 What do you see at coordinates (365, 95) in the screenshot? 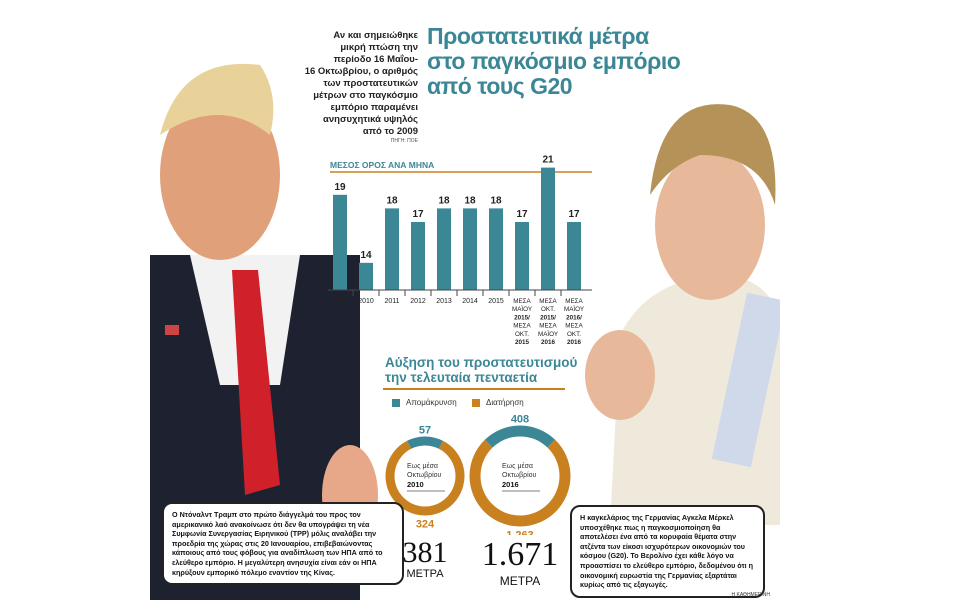
I see `intro-line: μέτρων στο παγκόσμιο` at bounding box center [365, 95].